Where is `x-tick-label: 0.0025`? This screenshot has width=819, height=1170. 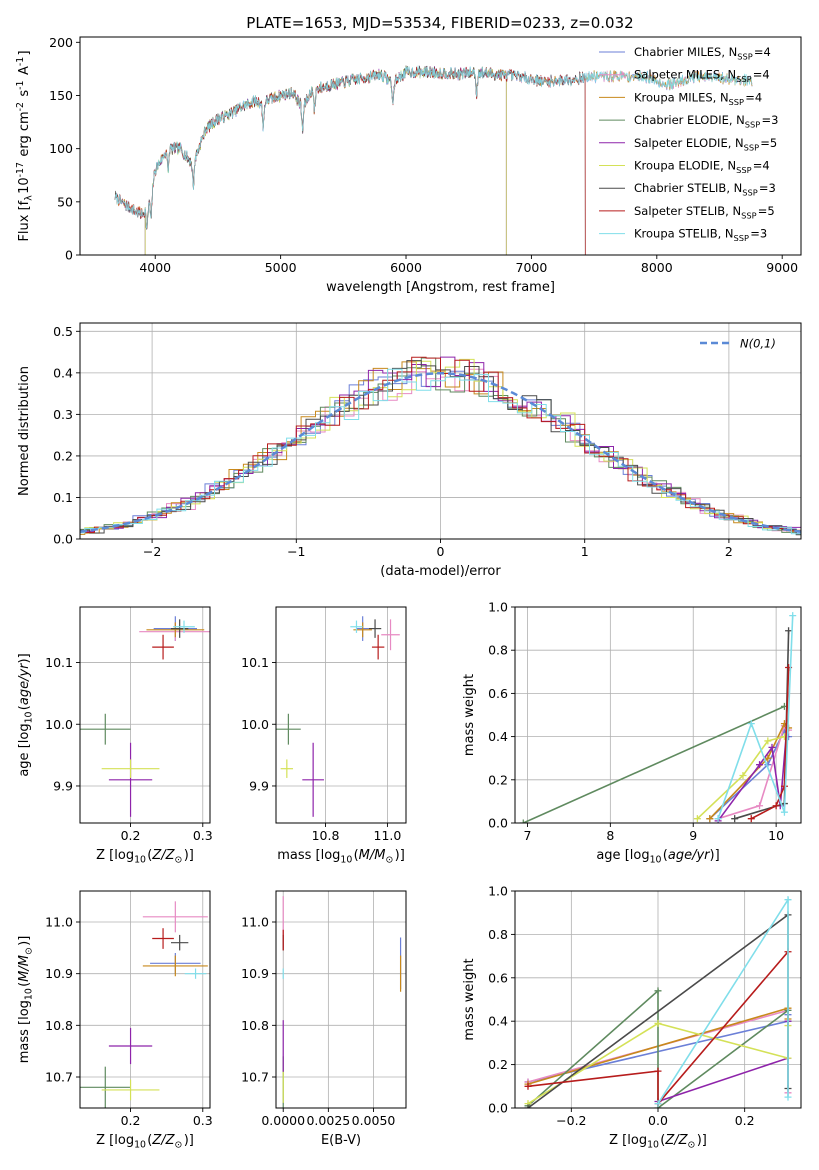 x-tick-label: 0.0025 is located at coordinates (328, 1120).